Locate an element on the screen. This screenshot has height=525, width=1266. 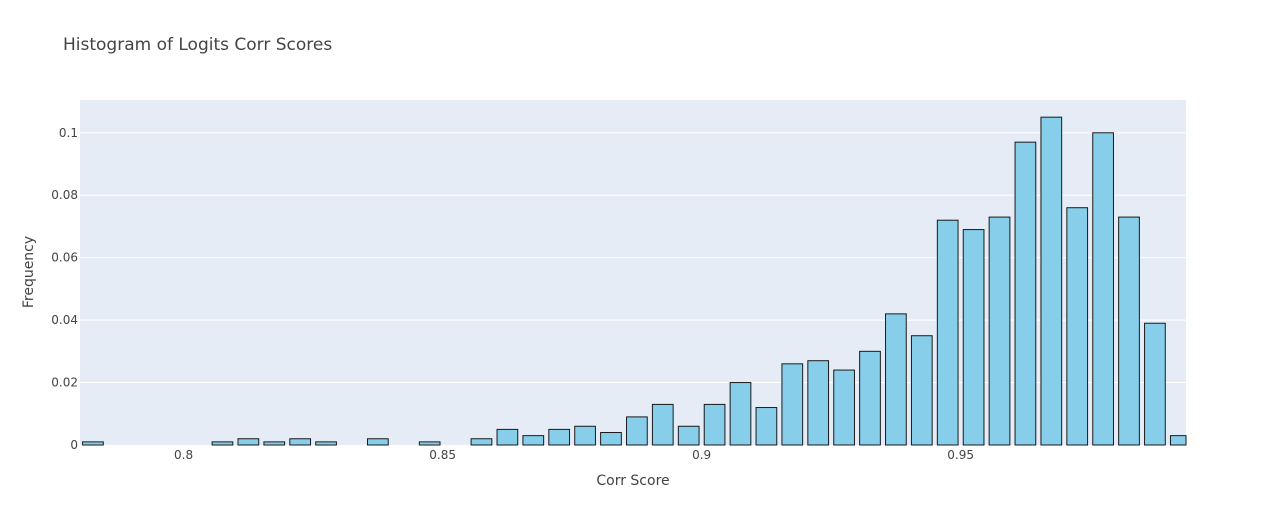
y-tick-label: 0 is located at coordinates (74, 445).